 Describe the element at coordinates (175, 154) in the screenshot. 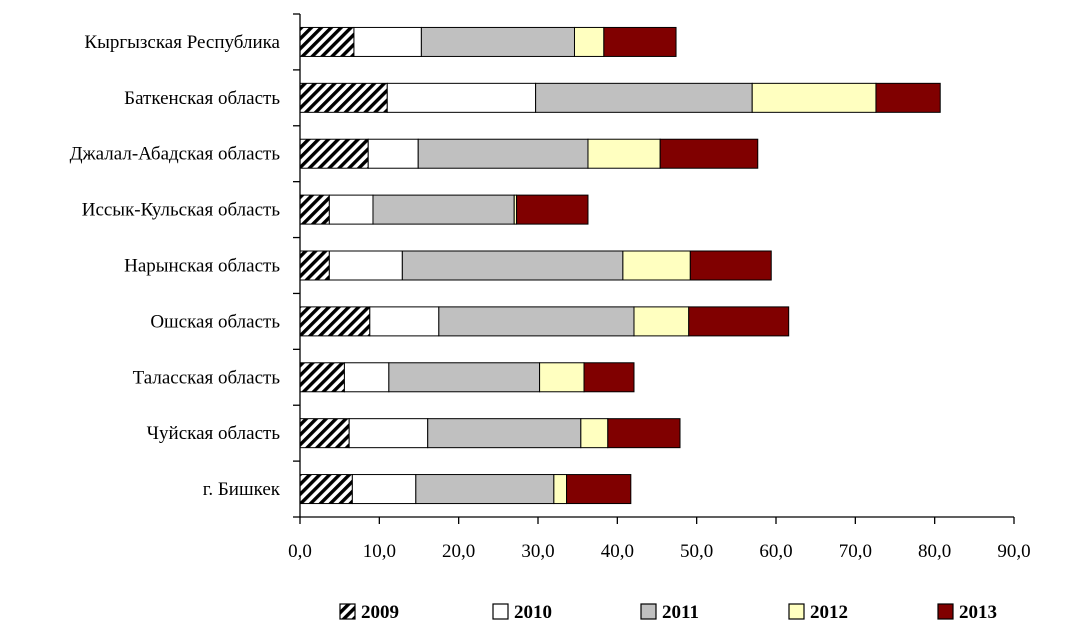

I see `category-label: Джалал-Абадская область` at that location.